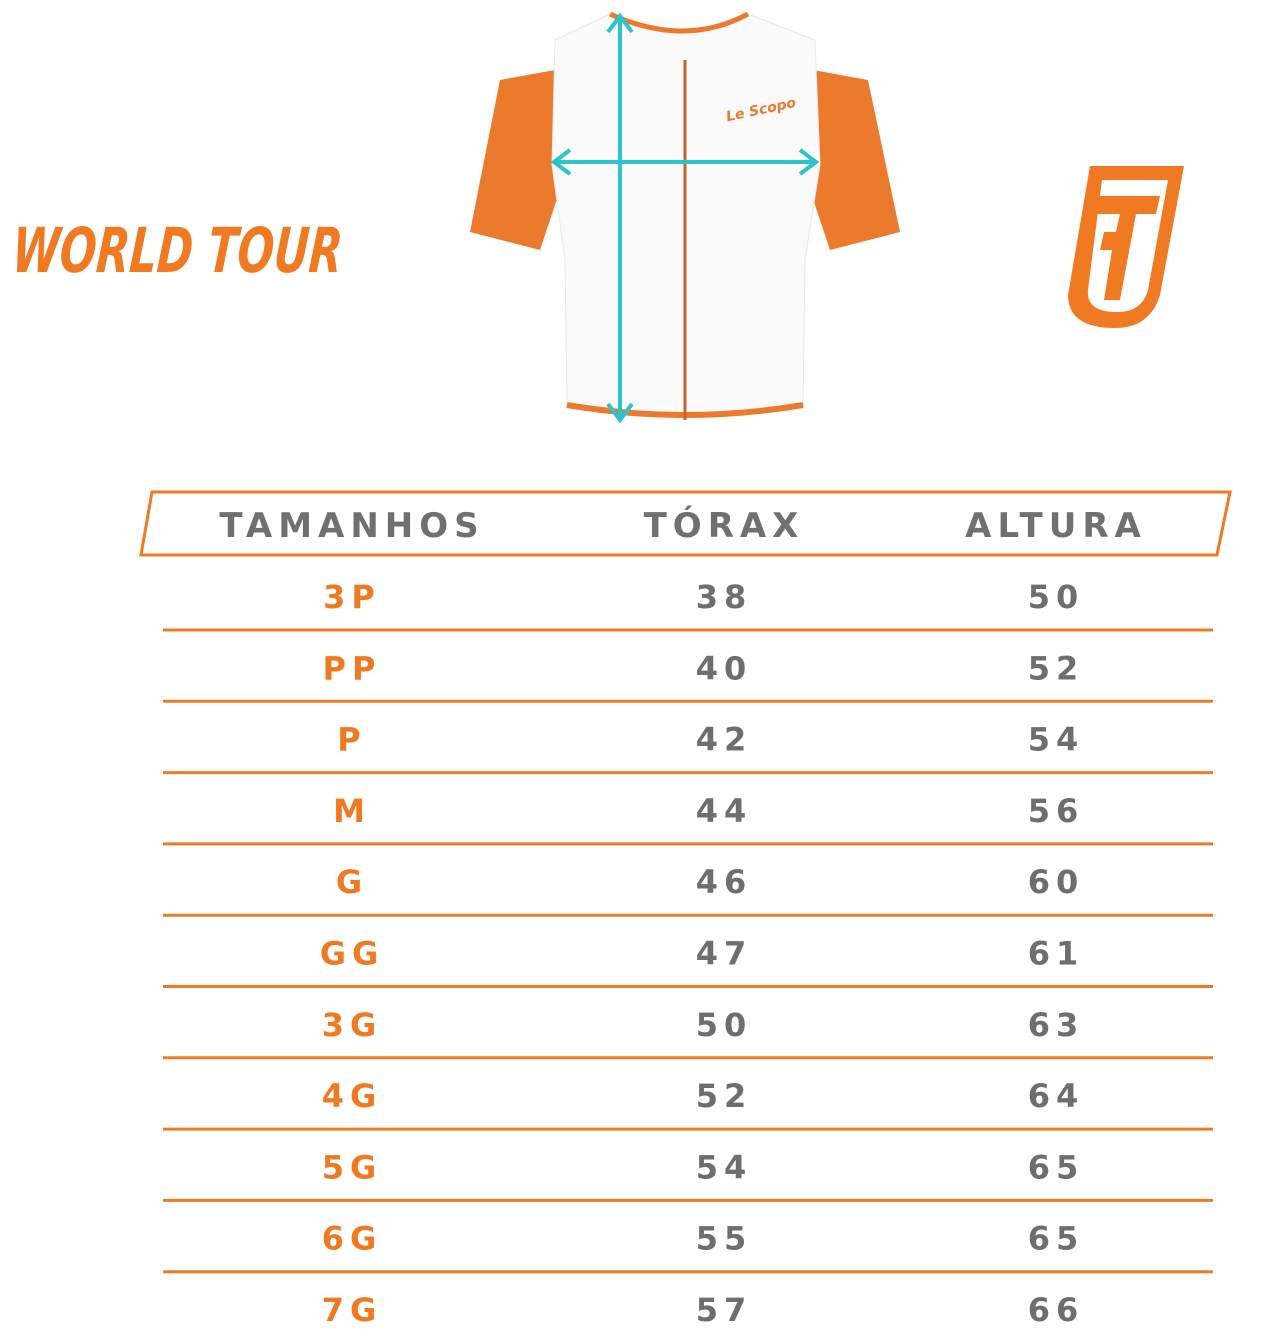  What do you see at coordinates (724, 1310) in the screenshot?
I see `measure-value: 57` at bounding box center [724, 1310].